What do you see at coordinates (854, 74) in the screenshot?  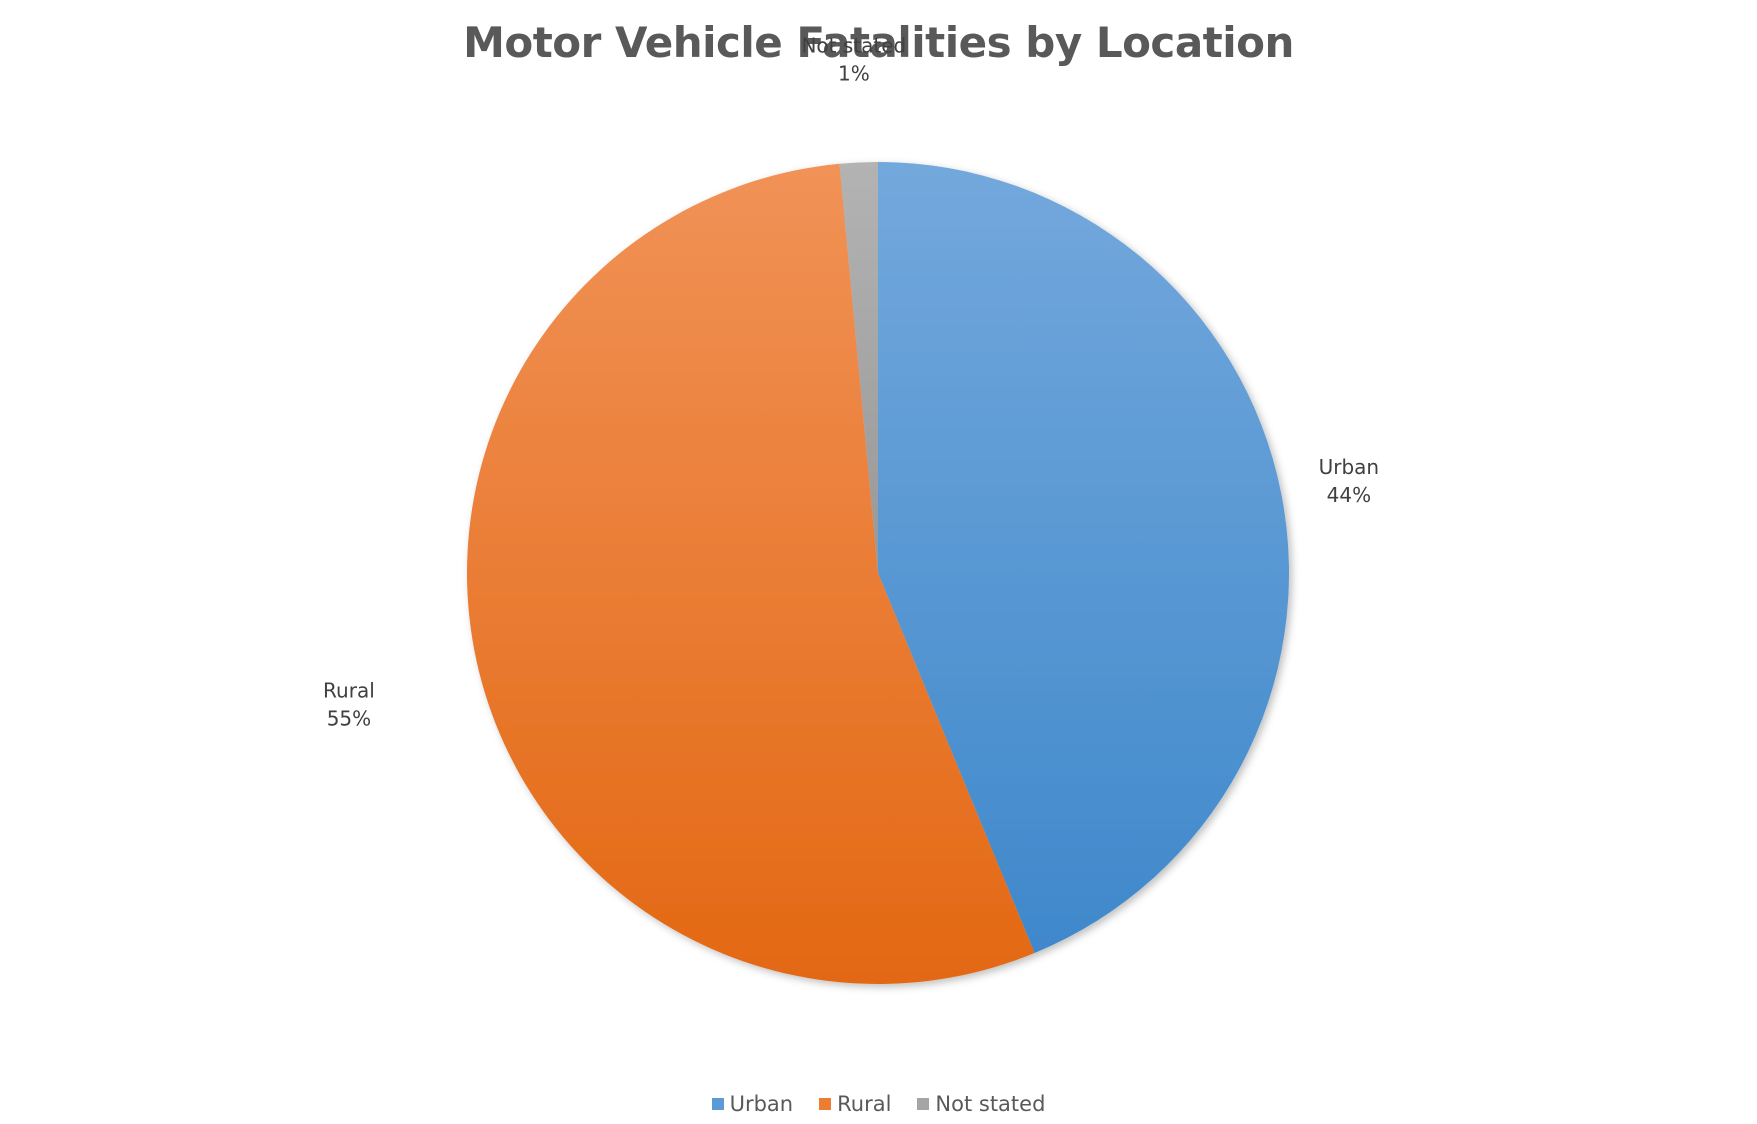 I see `slice-label-not-stated-value: 1%` at bounding box center [854, 74].